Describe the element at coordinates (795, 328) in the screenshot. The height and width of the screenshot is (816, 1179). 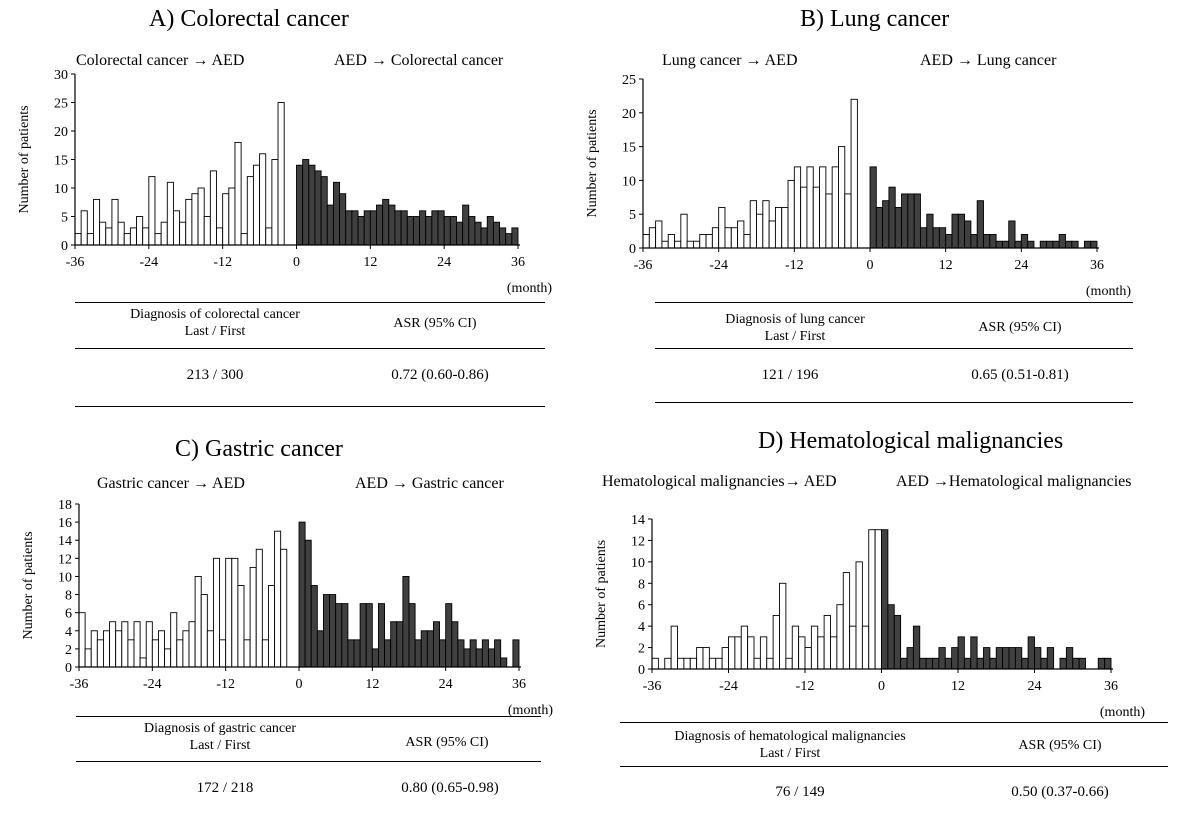
I see `table-col1-header: Diagnosis of lung cancer Last / First` at that location.